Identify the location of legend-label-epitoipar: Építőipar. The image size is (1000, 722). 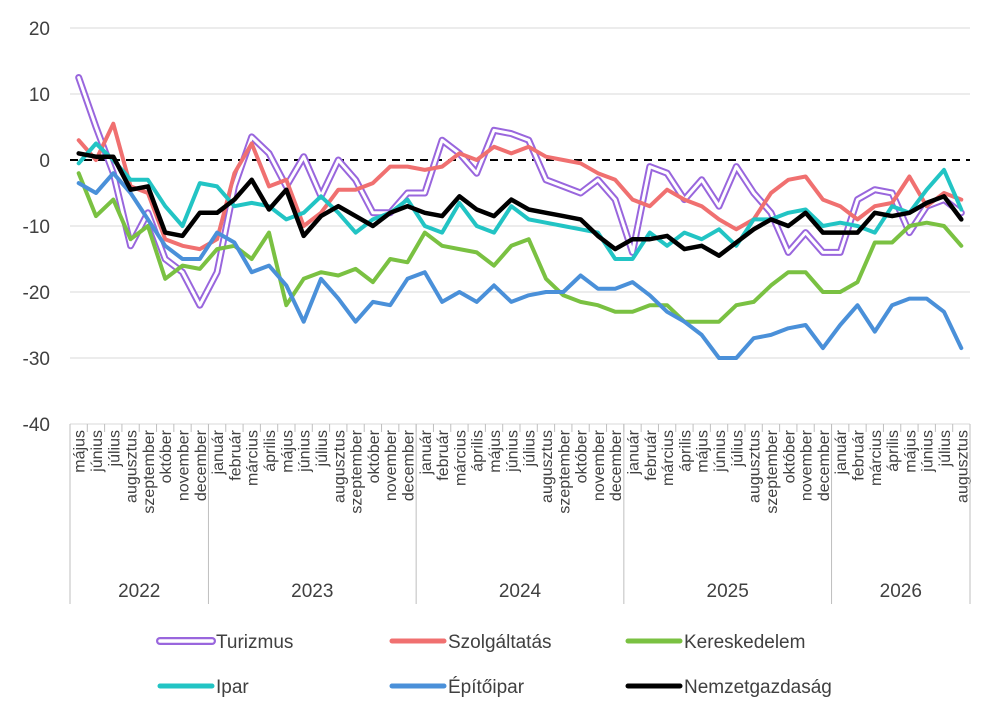
(486, 687).